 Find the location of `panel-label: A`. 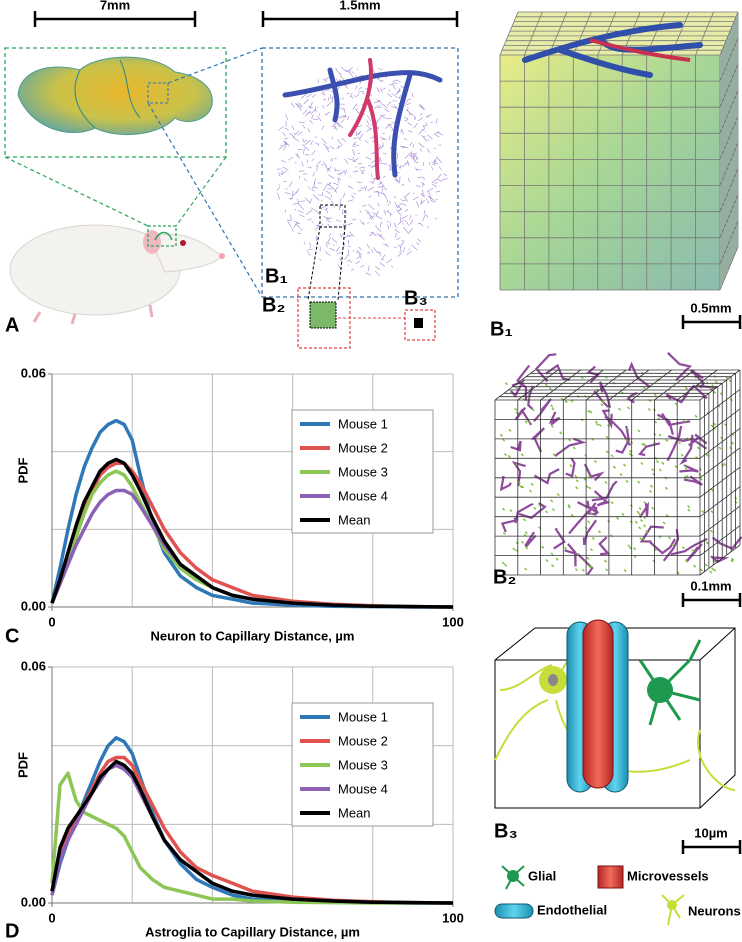

panel-label: A is located at coordinates (12, 325).